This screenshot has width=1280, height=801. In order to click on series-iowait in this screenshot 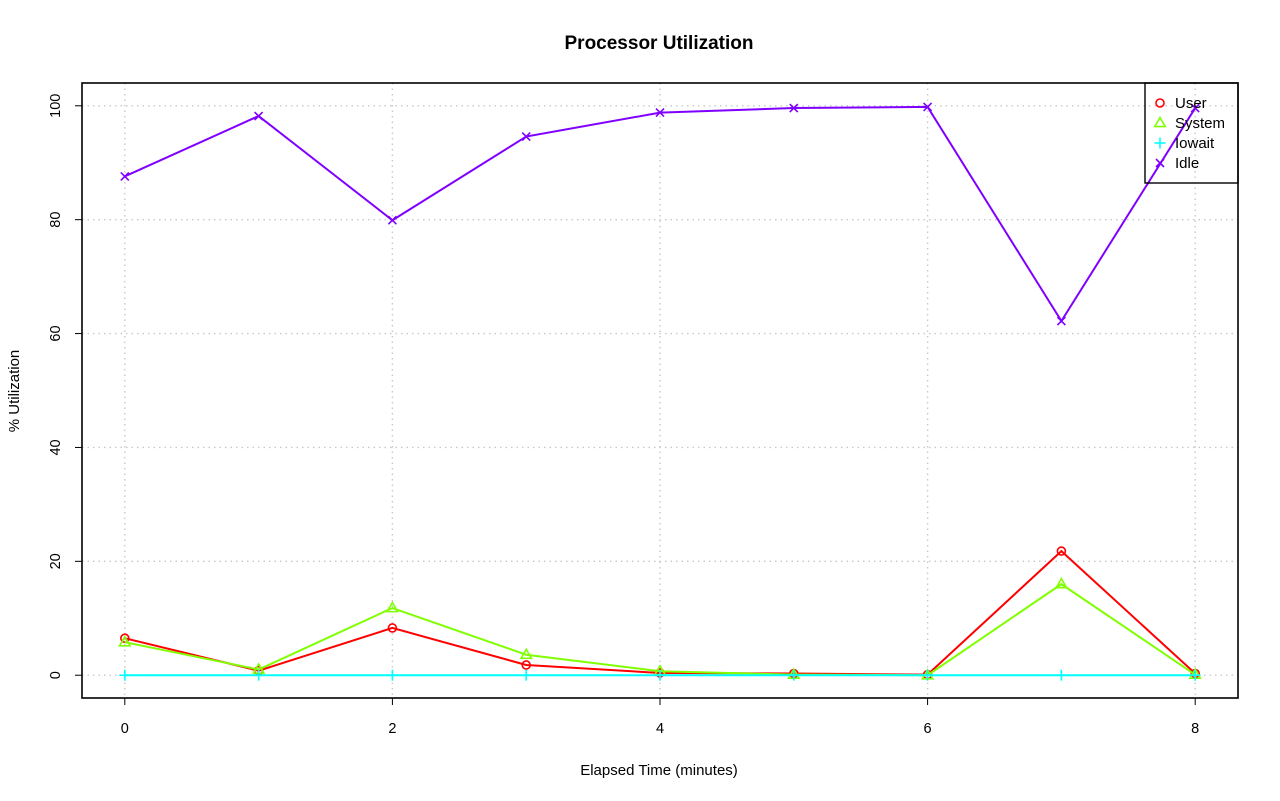, I will do `click(660, 675)`.